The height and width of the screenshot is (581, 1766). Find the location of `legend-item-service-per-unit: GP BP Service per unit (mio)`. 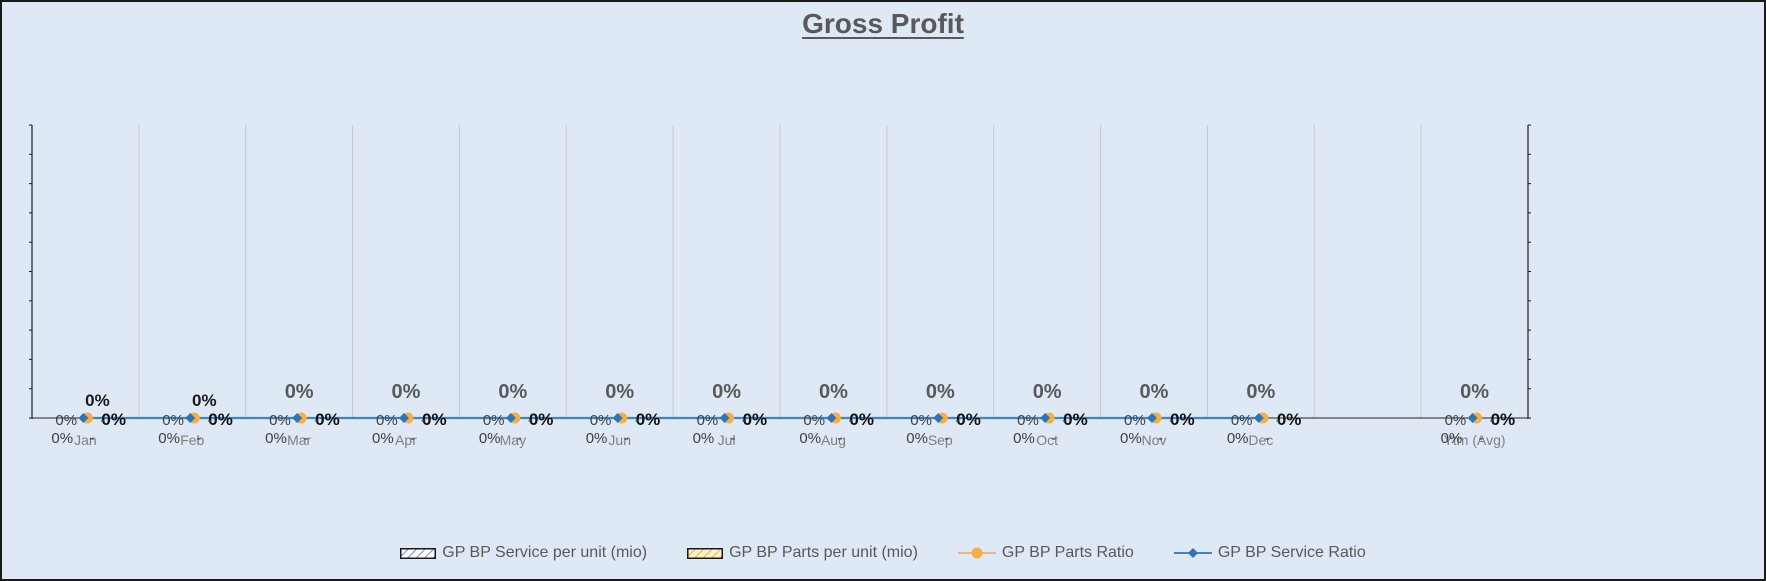

legend-item-service-per-unit: GP BP Service per unit (mio) is located at coordinates (523, 553).